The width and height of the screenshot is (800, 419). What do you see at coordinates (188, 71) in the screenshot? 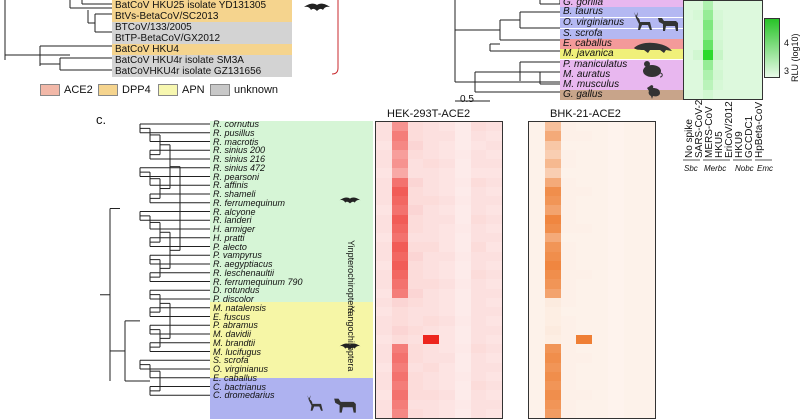
I see `virus-name: BatCoVHKU4r isolate GZ131656` at bounding box center [188, 71].